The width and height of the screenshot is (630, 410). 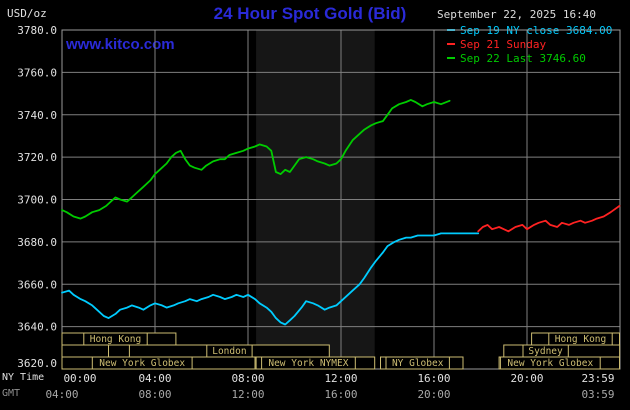 What do you see at coordinates (545, 351) in the screenshot?
I see `session-label: Sydney` at bounding box center [545, 351].